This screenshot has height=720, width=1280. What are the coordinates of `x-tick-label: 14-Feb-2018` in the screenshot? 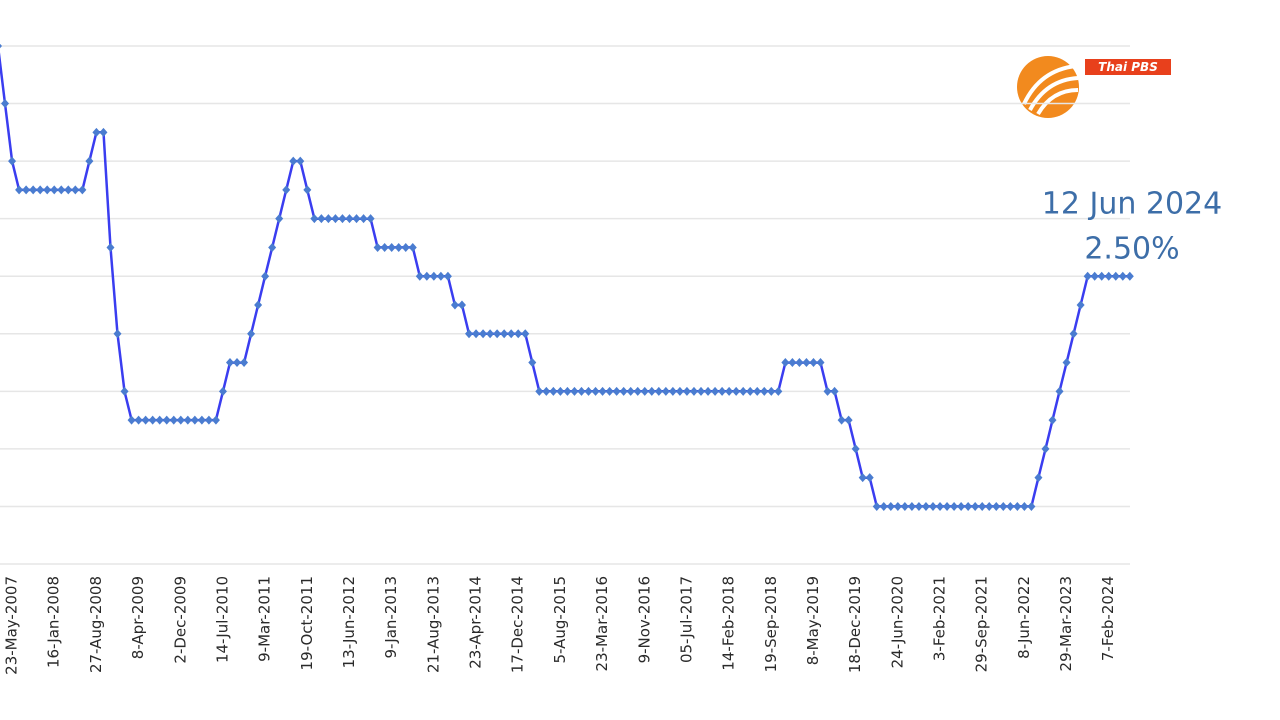 It's located at (729, 623).